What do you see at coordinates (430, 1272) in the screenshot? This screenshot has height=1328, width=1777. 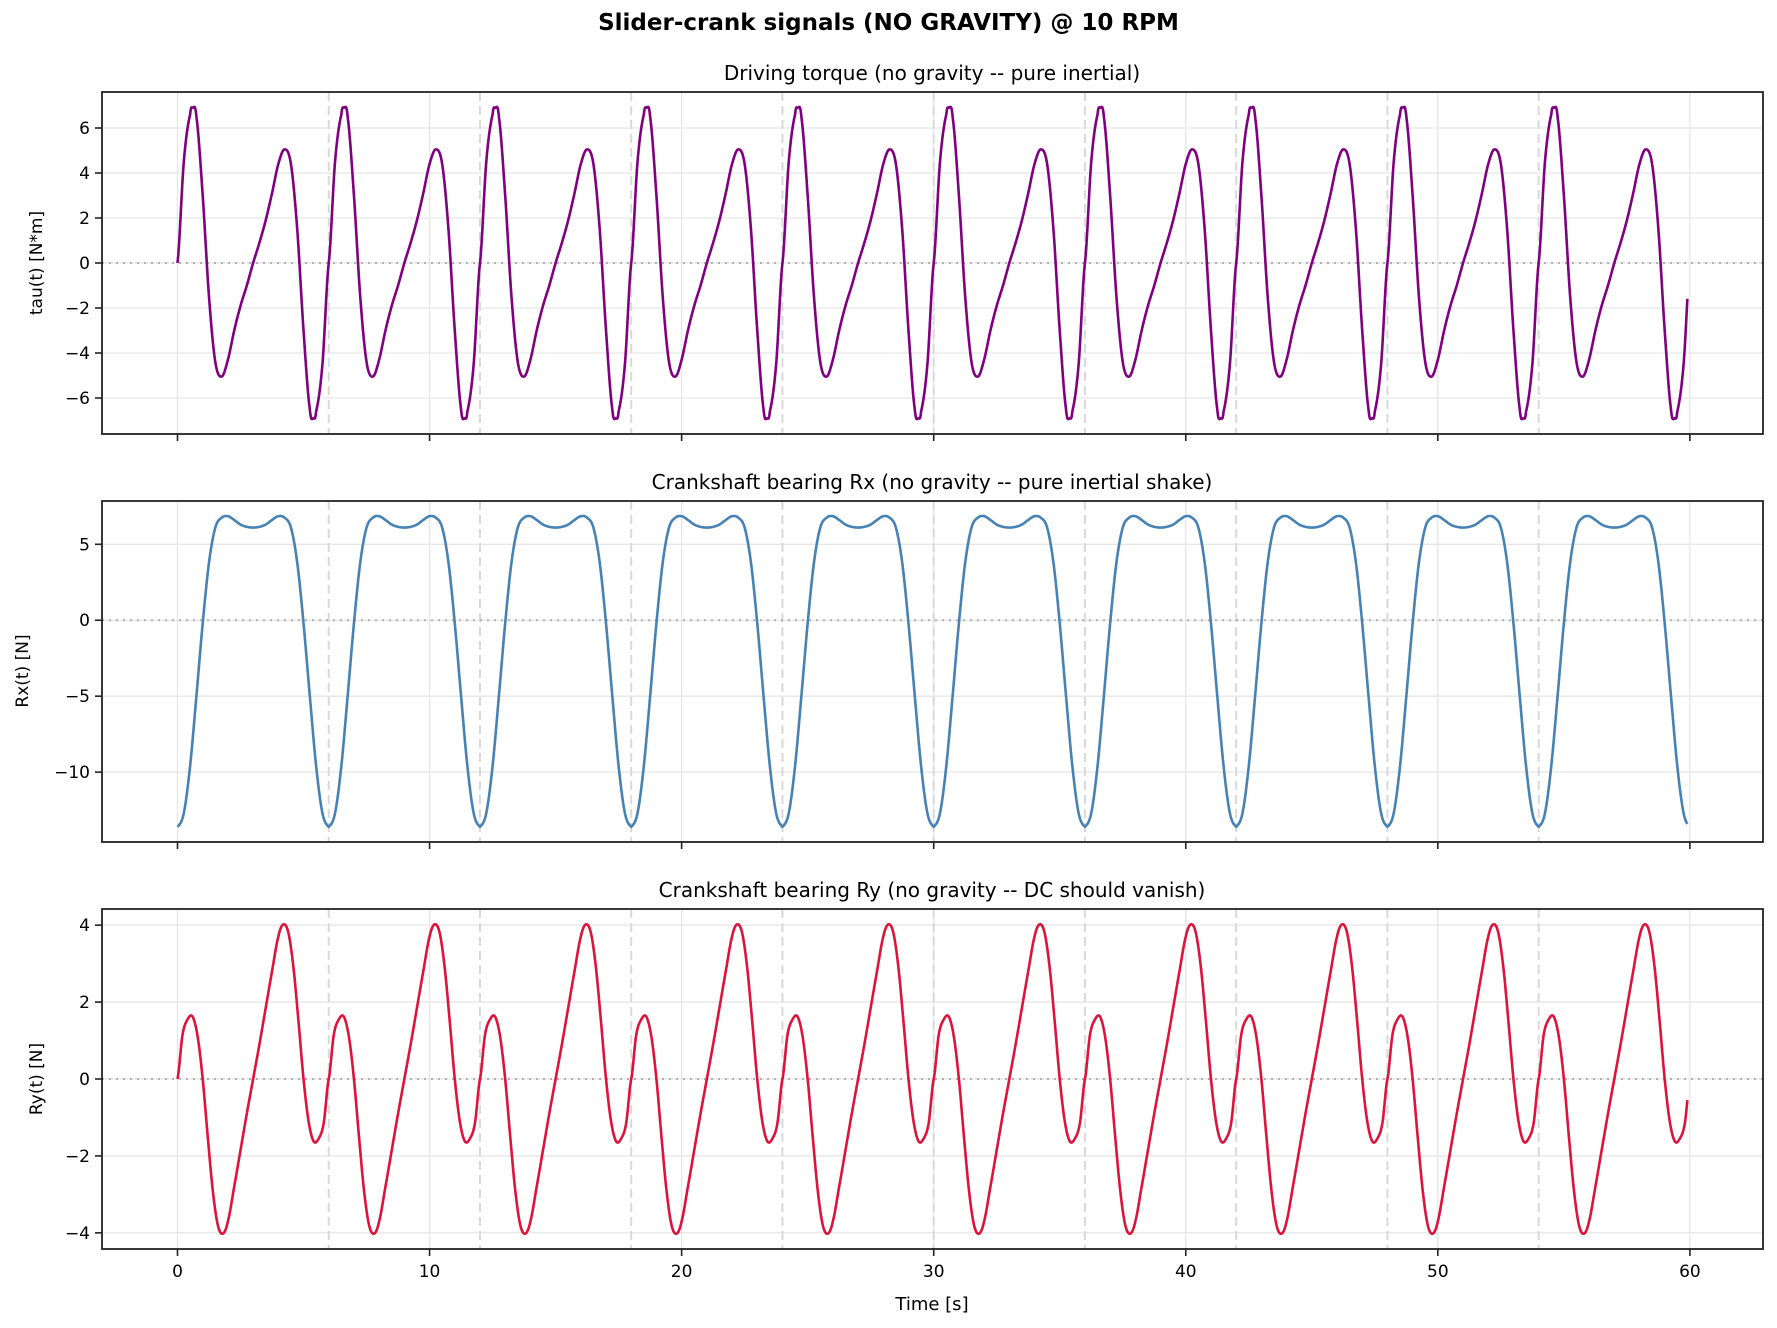 I see `x-tick-label: 10` at bounding box center [430, 1272].